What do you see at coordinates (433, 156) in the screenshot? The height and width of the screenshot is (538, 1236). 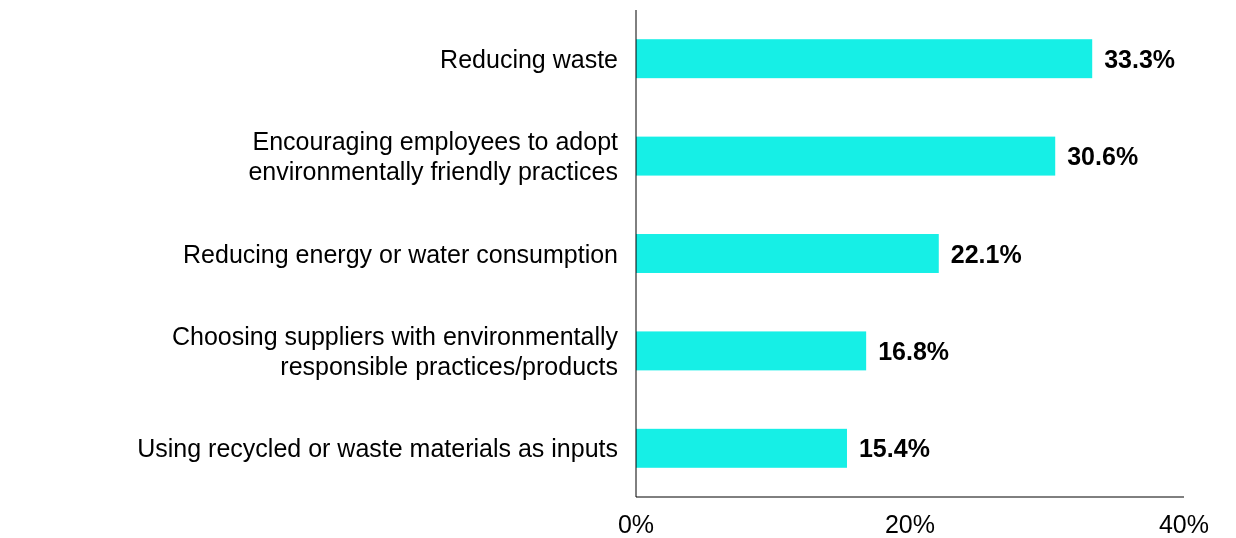 I see `y-tick-label: Encouraging employees to adopt environmentally friendly practices` at bounding box center [433, 156].